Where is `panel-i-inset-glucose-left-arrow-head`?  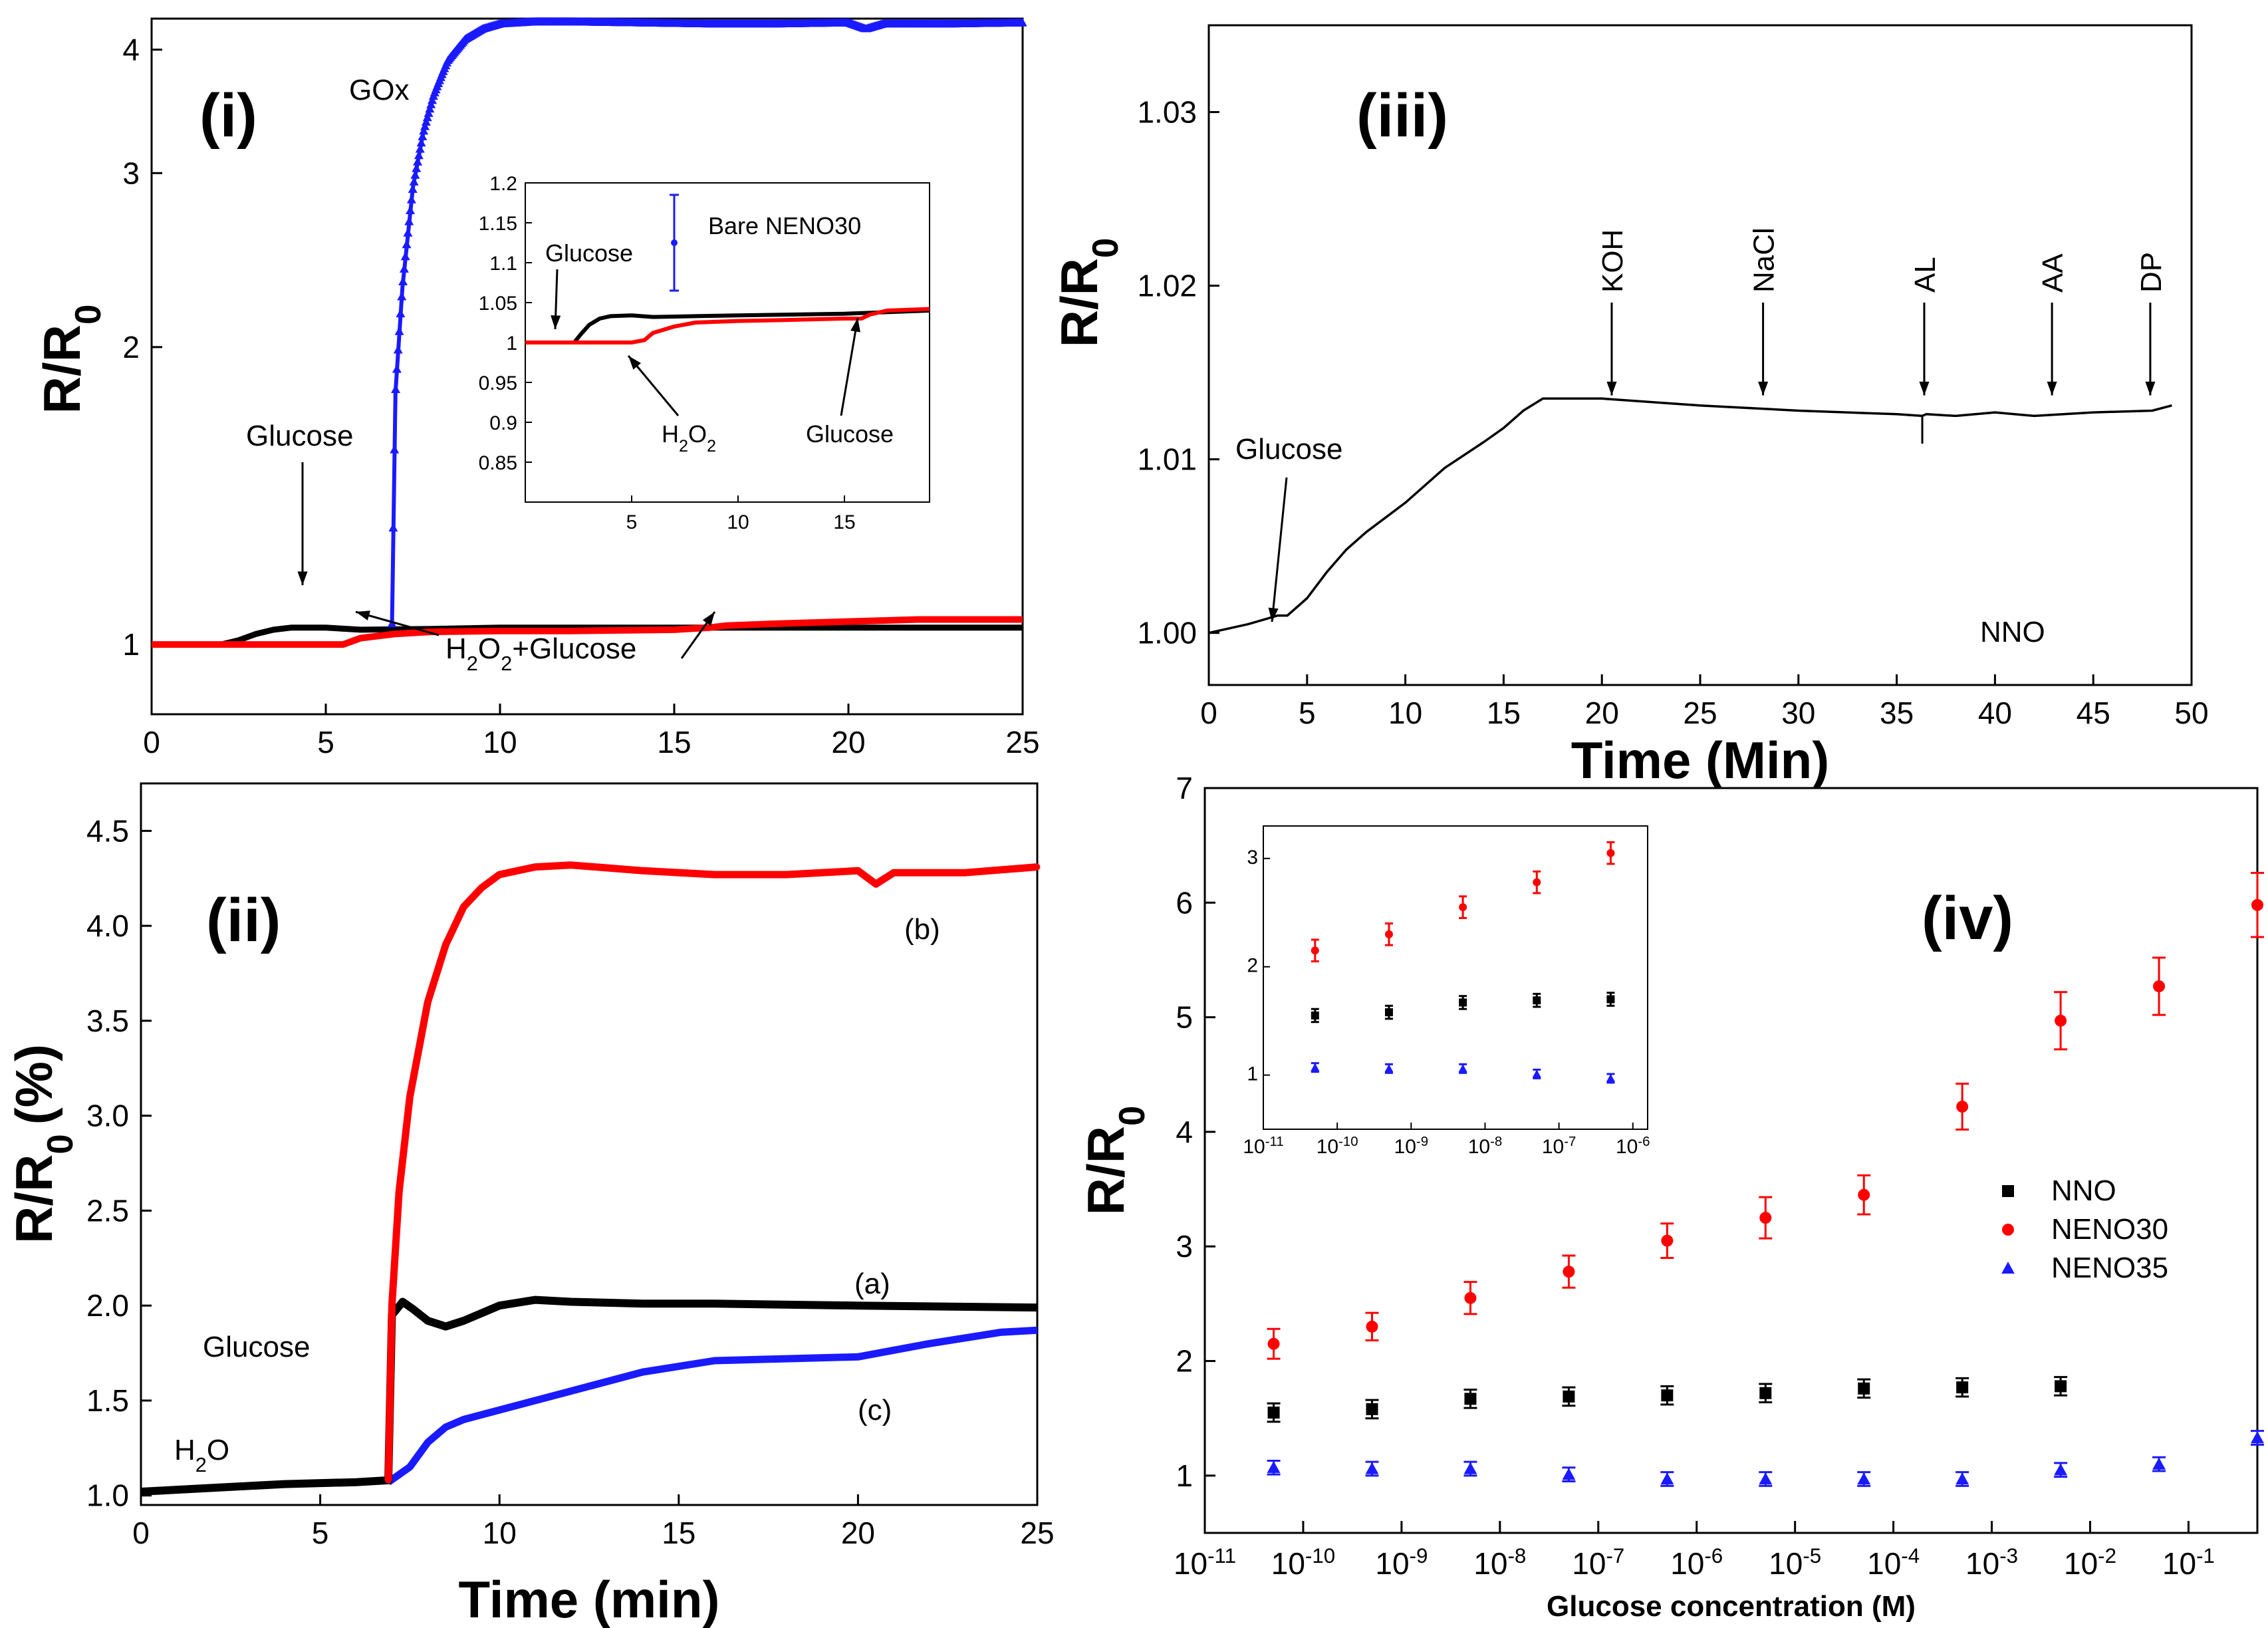
panel-i-inset-glucose-left-arrow-head is located at coordinates (556, 322).